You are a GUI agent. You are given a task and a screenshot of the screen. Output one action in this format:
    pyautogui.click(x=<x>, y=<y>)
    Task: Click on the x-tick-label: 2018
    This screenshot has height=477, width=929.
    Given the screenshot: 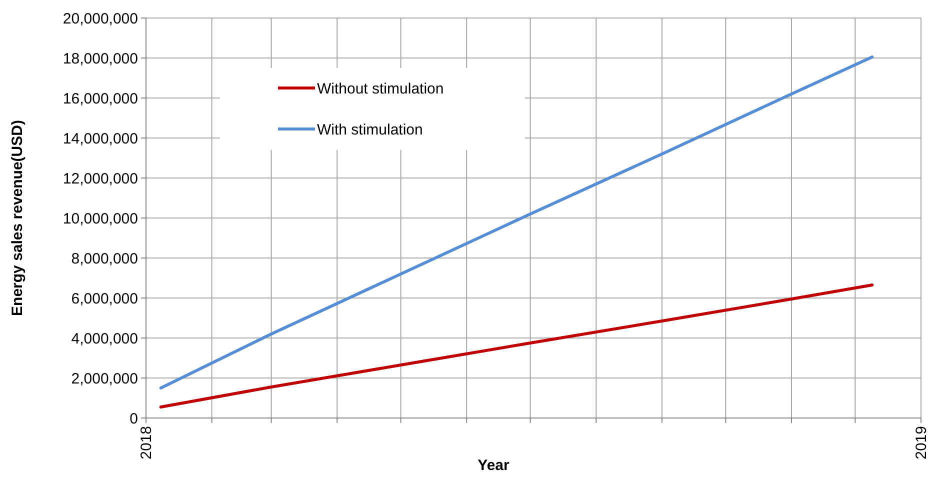 What is the action you would take?
    pyautogui.click(x=146, y=443)
    